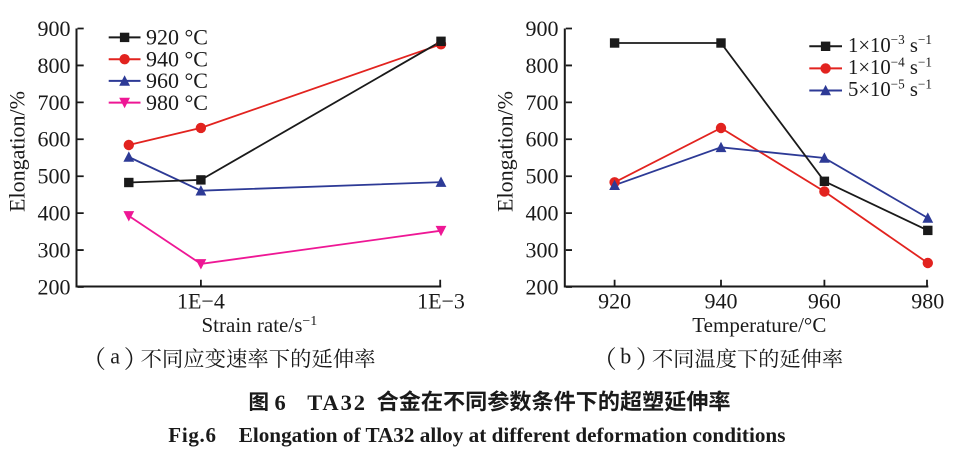 This screenshot has height=453, width=965. What do you see at coordinates (824, 301) in the screenshot?
I see `svg-text: 960` at bounding box center [824, 301].